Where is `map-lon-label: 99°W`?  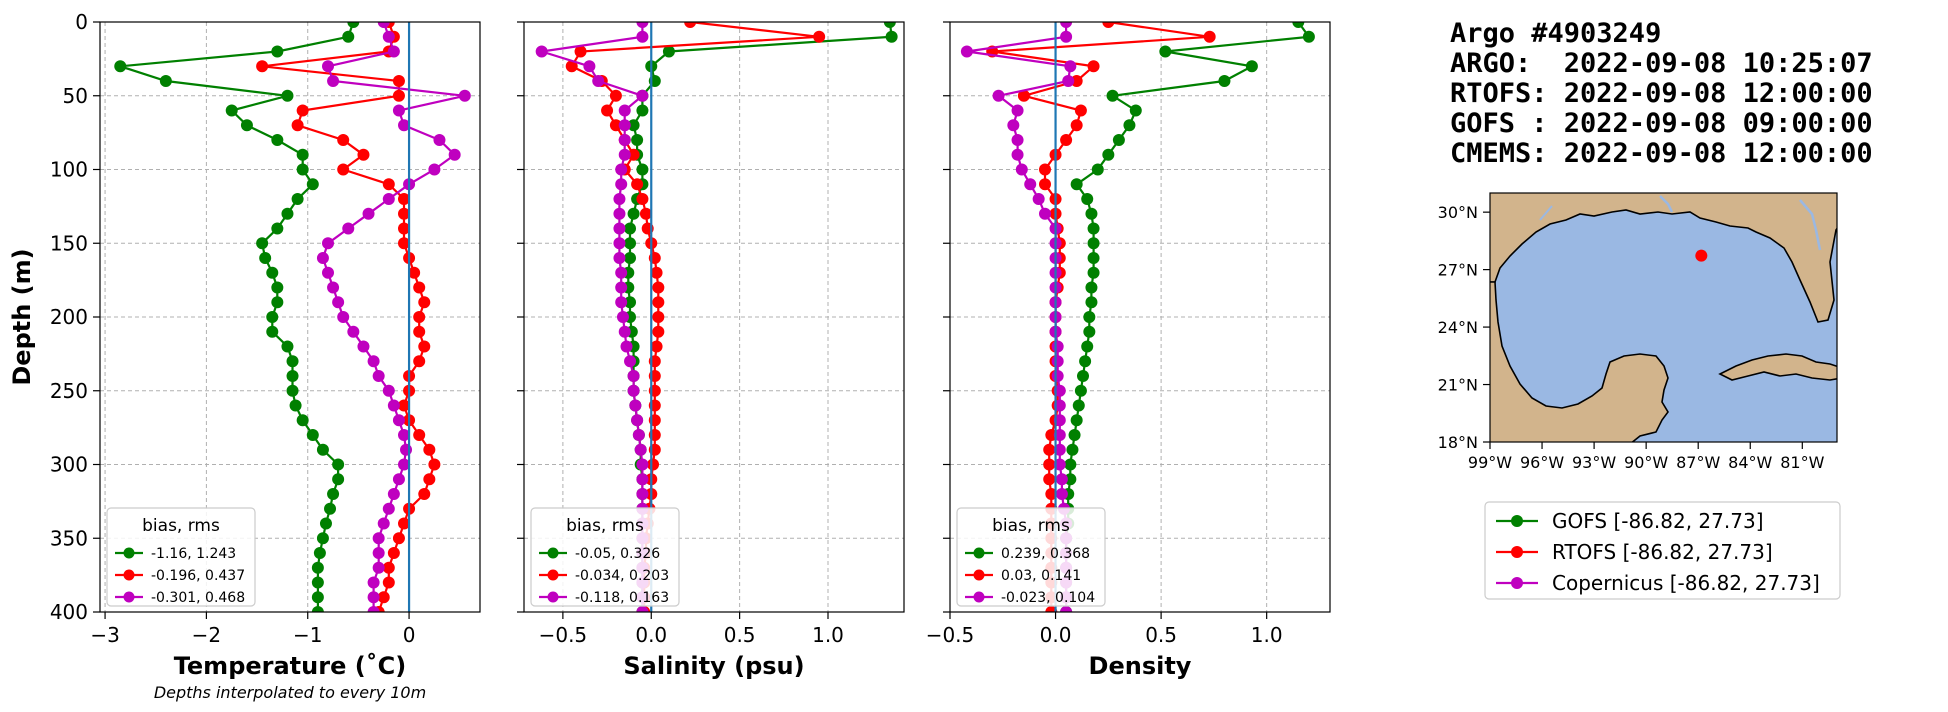 map-lon-label: 99°W is located at coordinates (1490, 462).